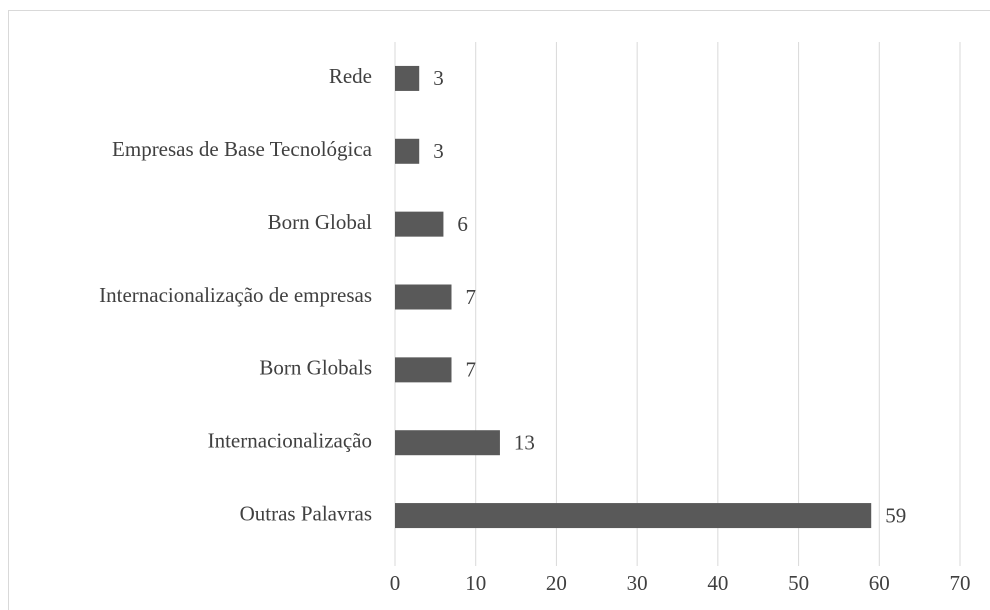 The image size is (990, 610). I want to click on data-label: 59, so click(895, 515).